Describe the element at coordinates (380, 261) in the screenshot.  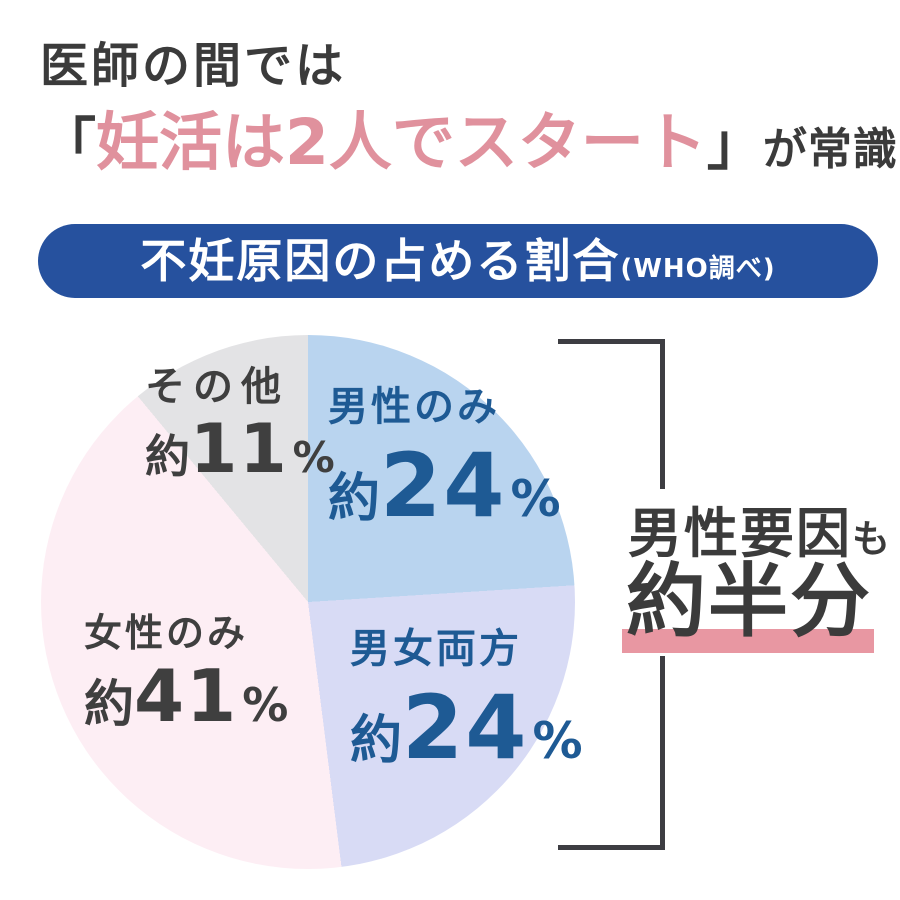
I see `banner-title: 不妊原因の占める割合` at that location.